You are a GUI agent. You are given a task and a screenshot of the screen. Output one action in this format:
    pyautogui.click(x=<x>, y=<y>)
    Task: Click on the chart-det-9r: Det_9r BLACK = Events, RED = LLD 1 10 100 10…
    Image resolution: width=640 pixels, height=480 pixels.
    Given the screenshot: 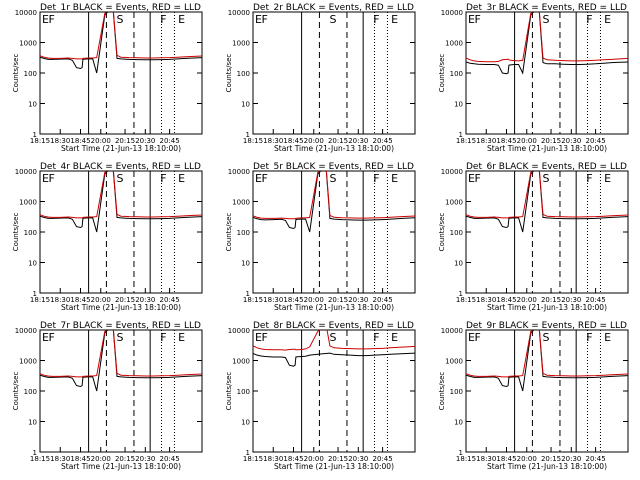 What is the action you would take?
    pyautogui.click(x=533, y=396)
    